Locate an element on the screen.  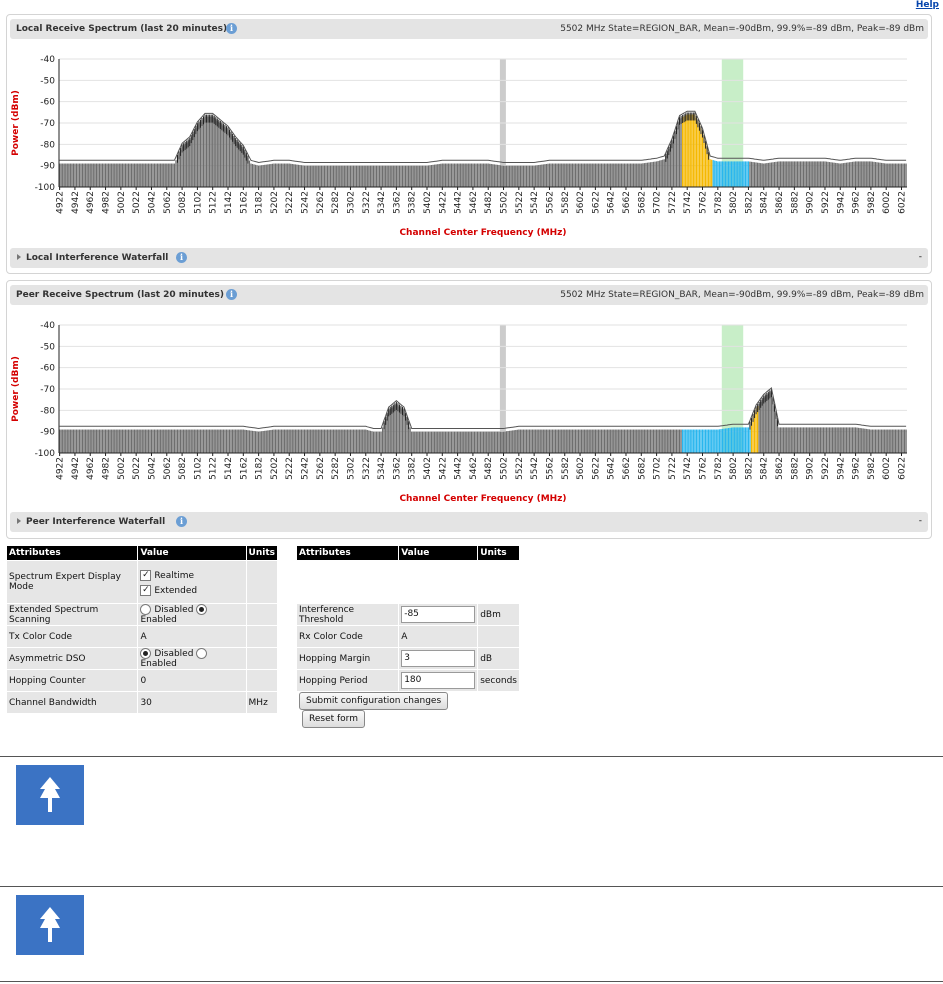
x-tick-label: 5222 is located at coordinates (290, 202).